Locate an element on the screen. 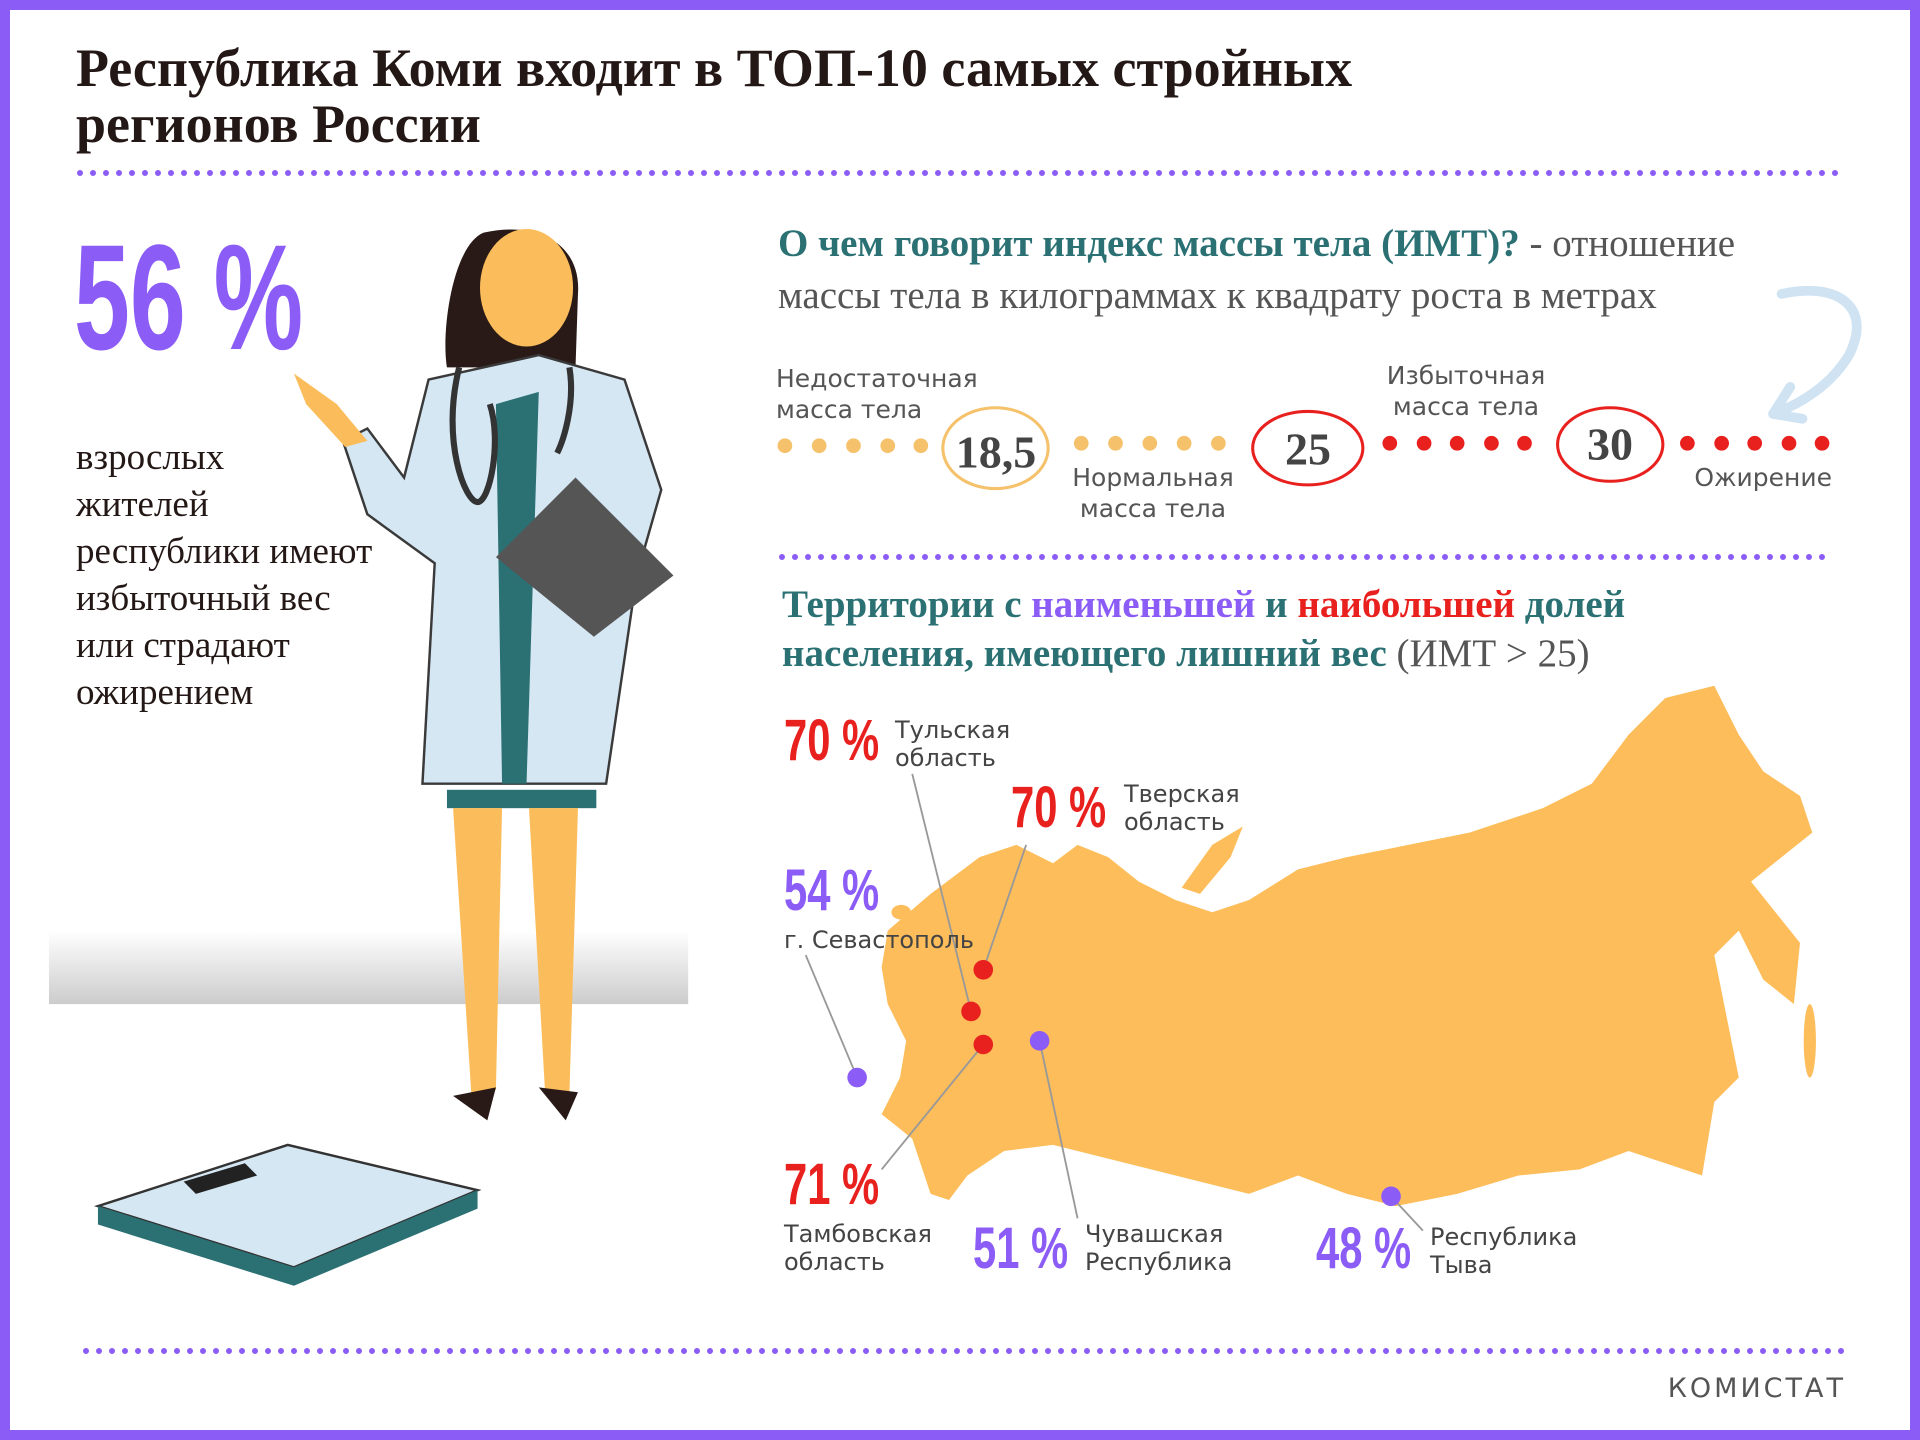 The width and height of the screenshot is (1920, 1440). line: г. Севастополь is located at coordinates (879, 940).